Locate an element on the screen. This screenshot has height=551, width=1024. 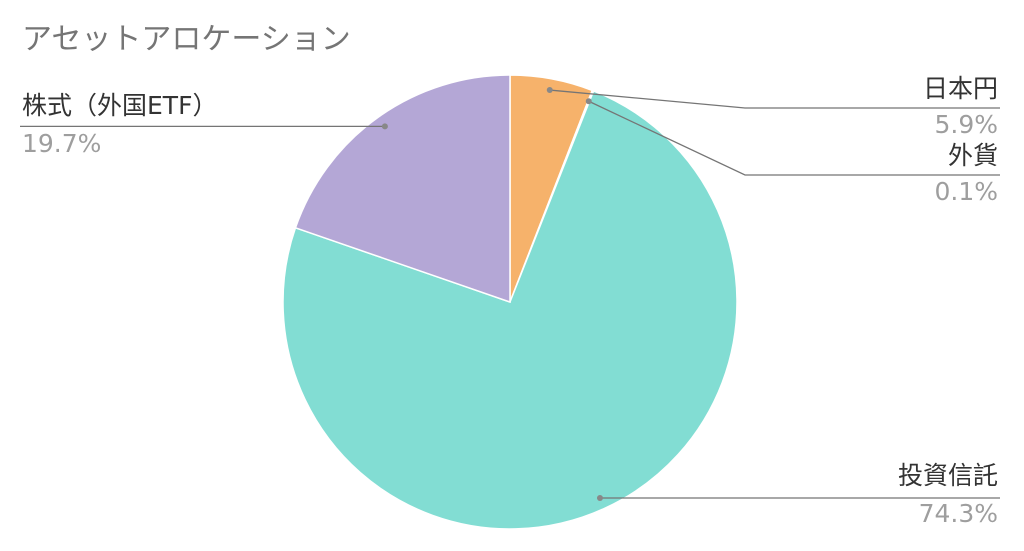
slice-percent: 19.7% is located at coordinates (62, 143).